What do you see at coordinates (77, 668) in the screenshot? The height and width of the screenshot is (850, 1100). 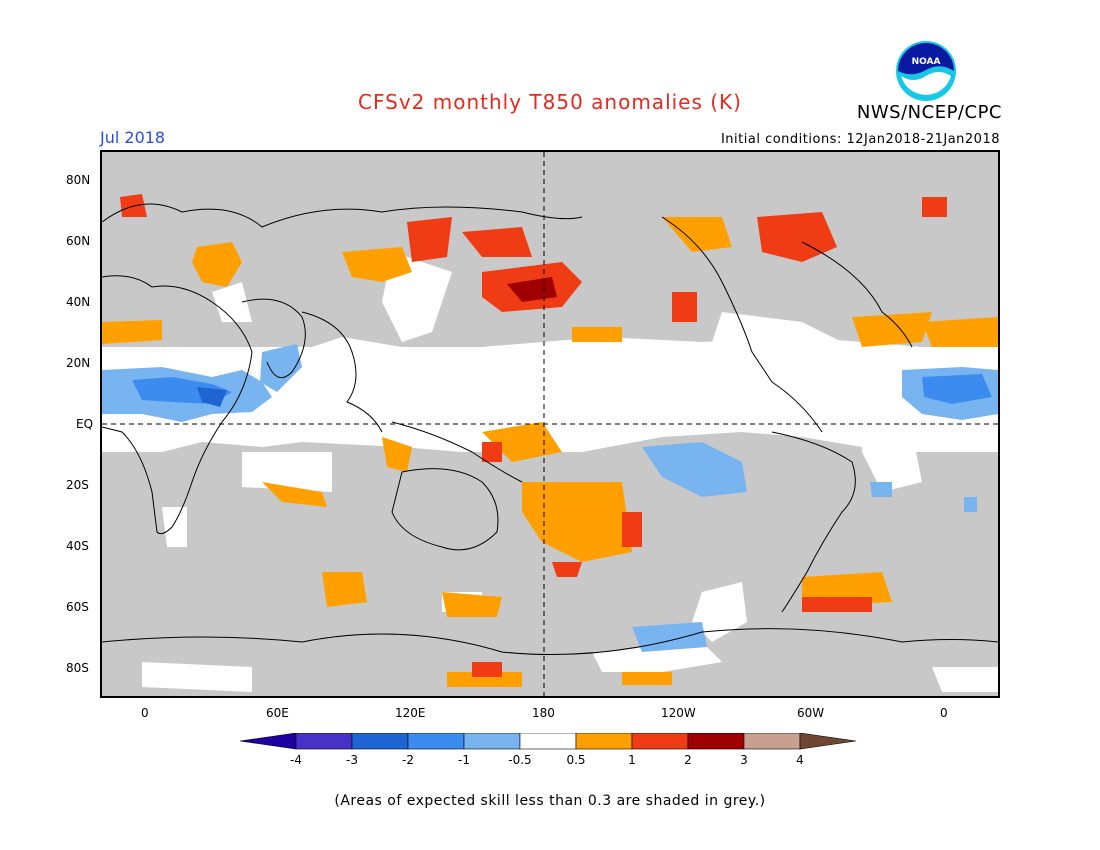 I see `lat-tick: 80S` at bounding box center [77, 668].